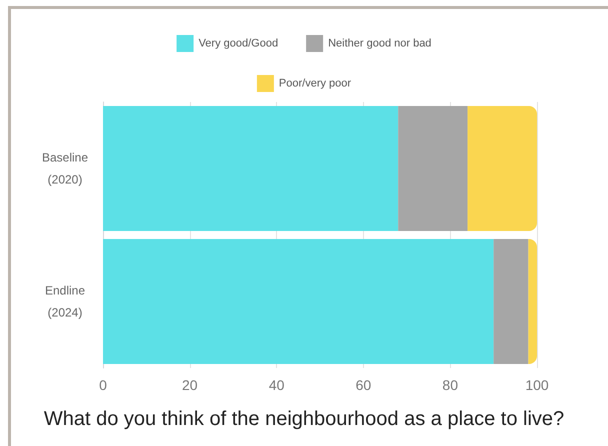 This screenshot has height=446, width=608. What do you see at coordinates (537, 385) in the screenshot?
I see `x-tick-label: 100` at bounding box center [537, 385].